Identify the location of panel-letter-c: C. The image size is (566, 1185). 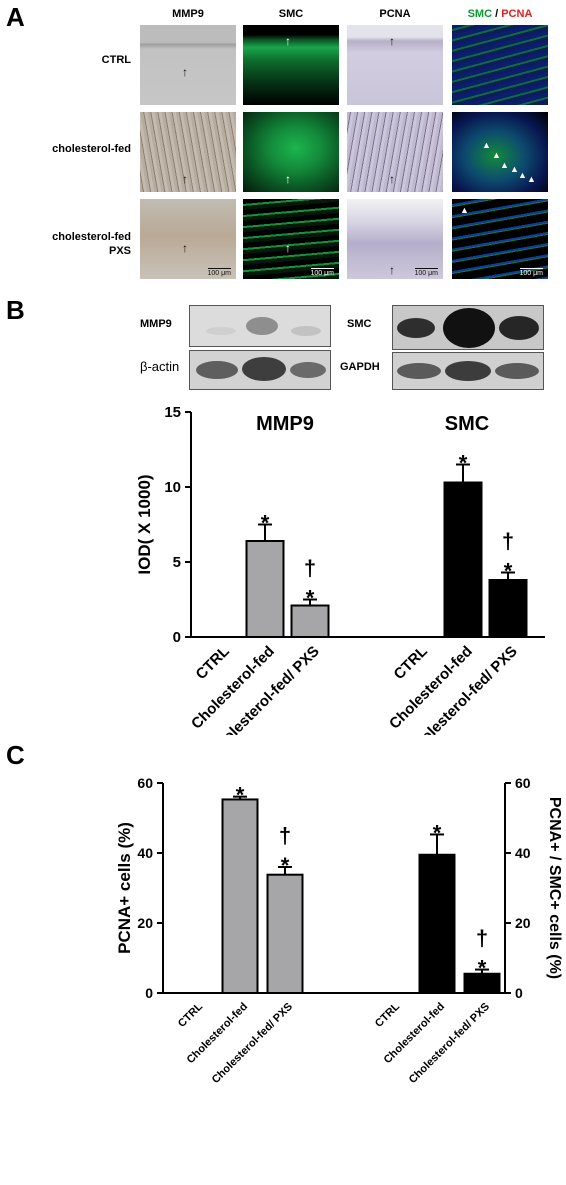
(15, 755).